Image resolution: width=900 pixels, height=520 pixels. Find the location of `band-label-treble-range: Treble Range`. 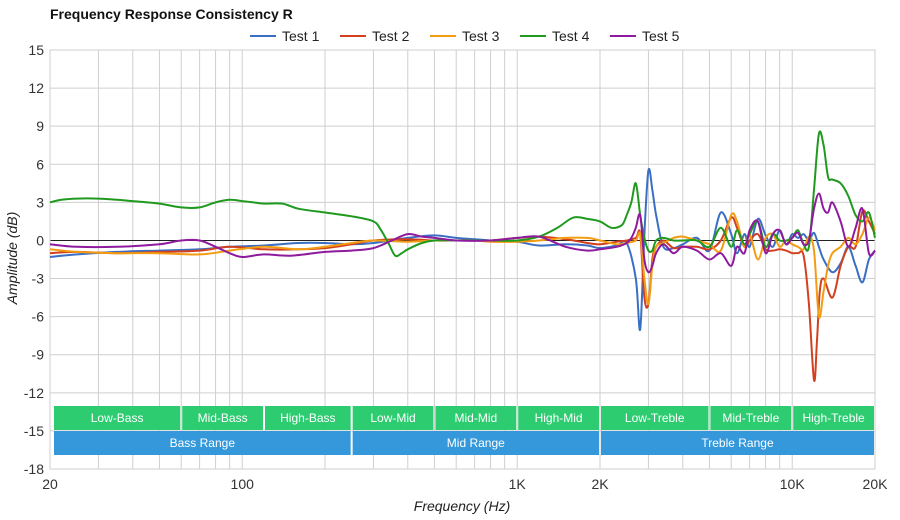

band-label-treble-range: Treble Range is located at coordinates (737, 443).